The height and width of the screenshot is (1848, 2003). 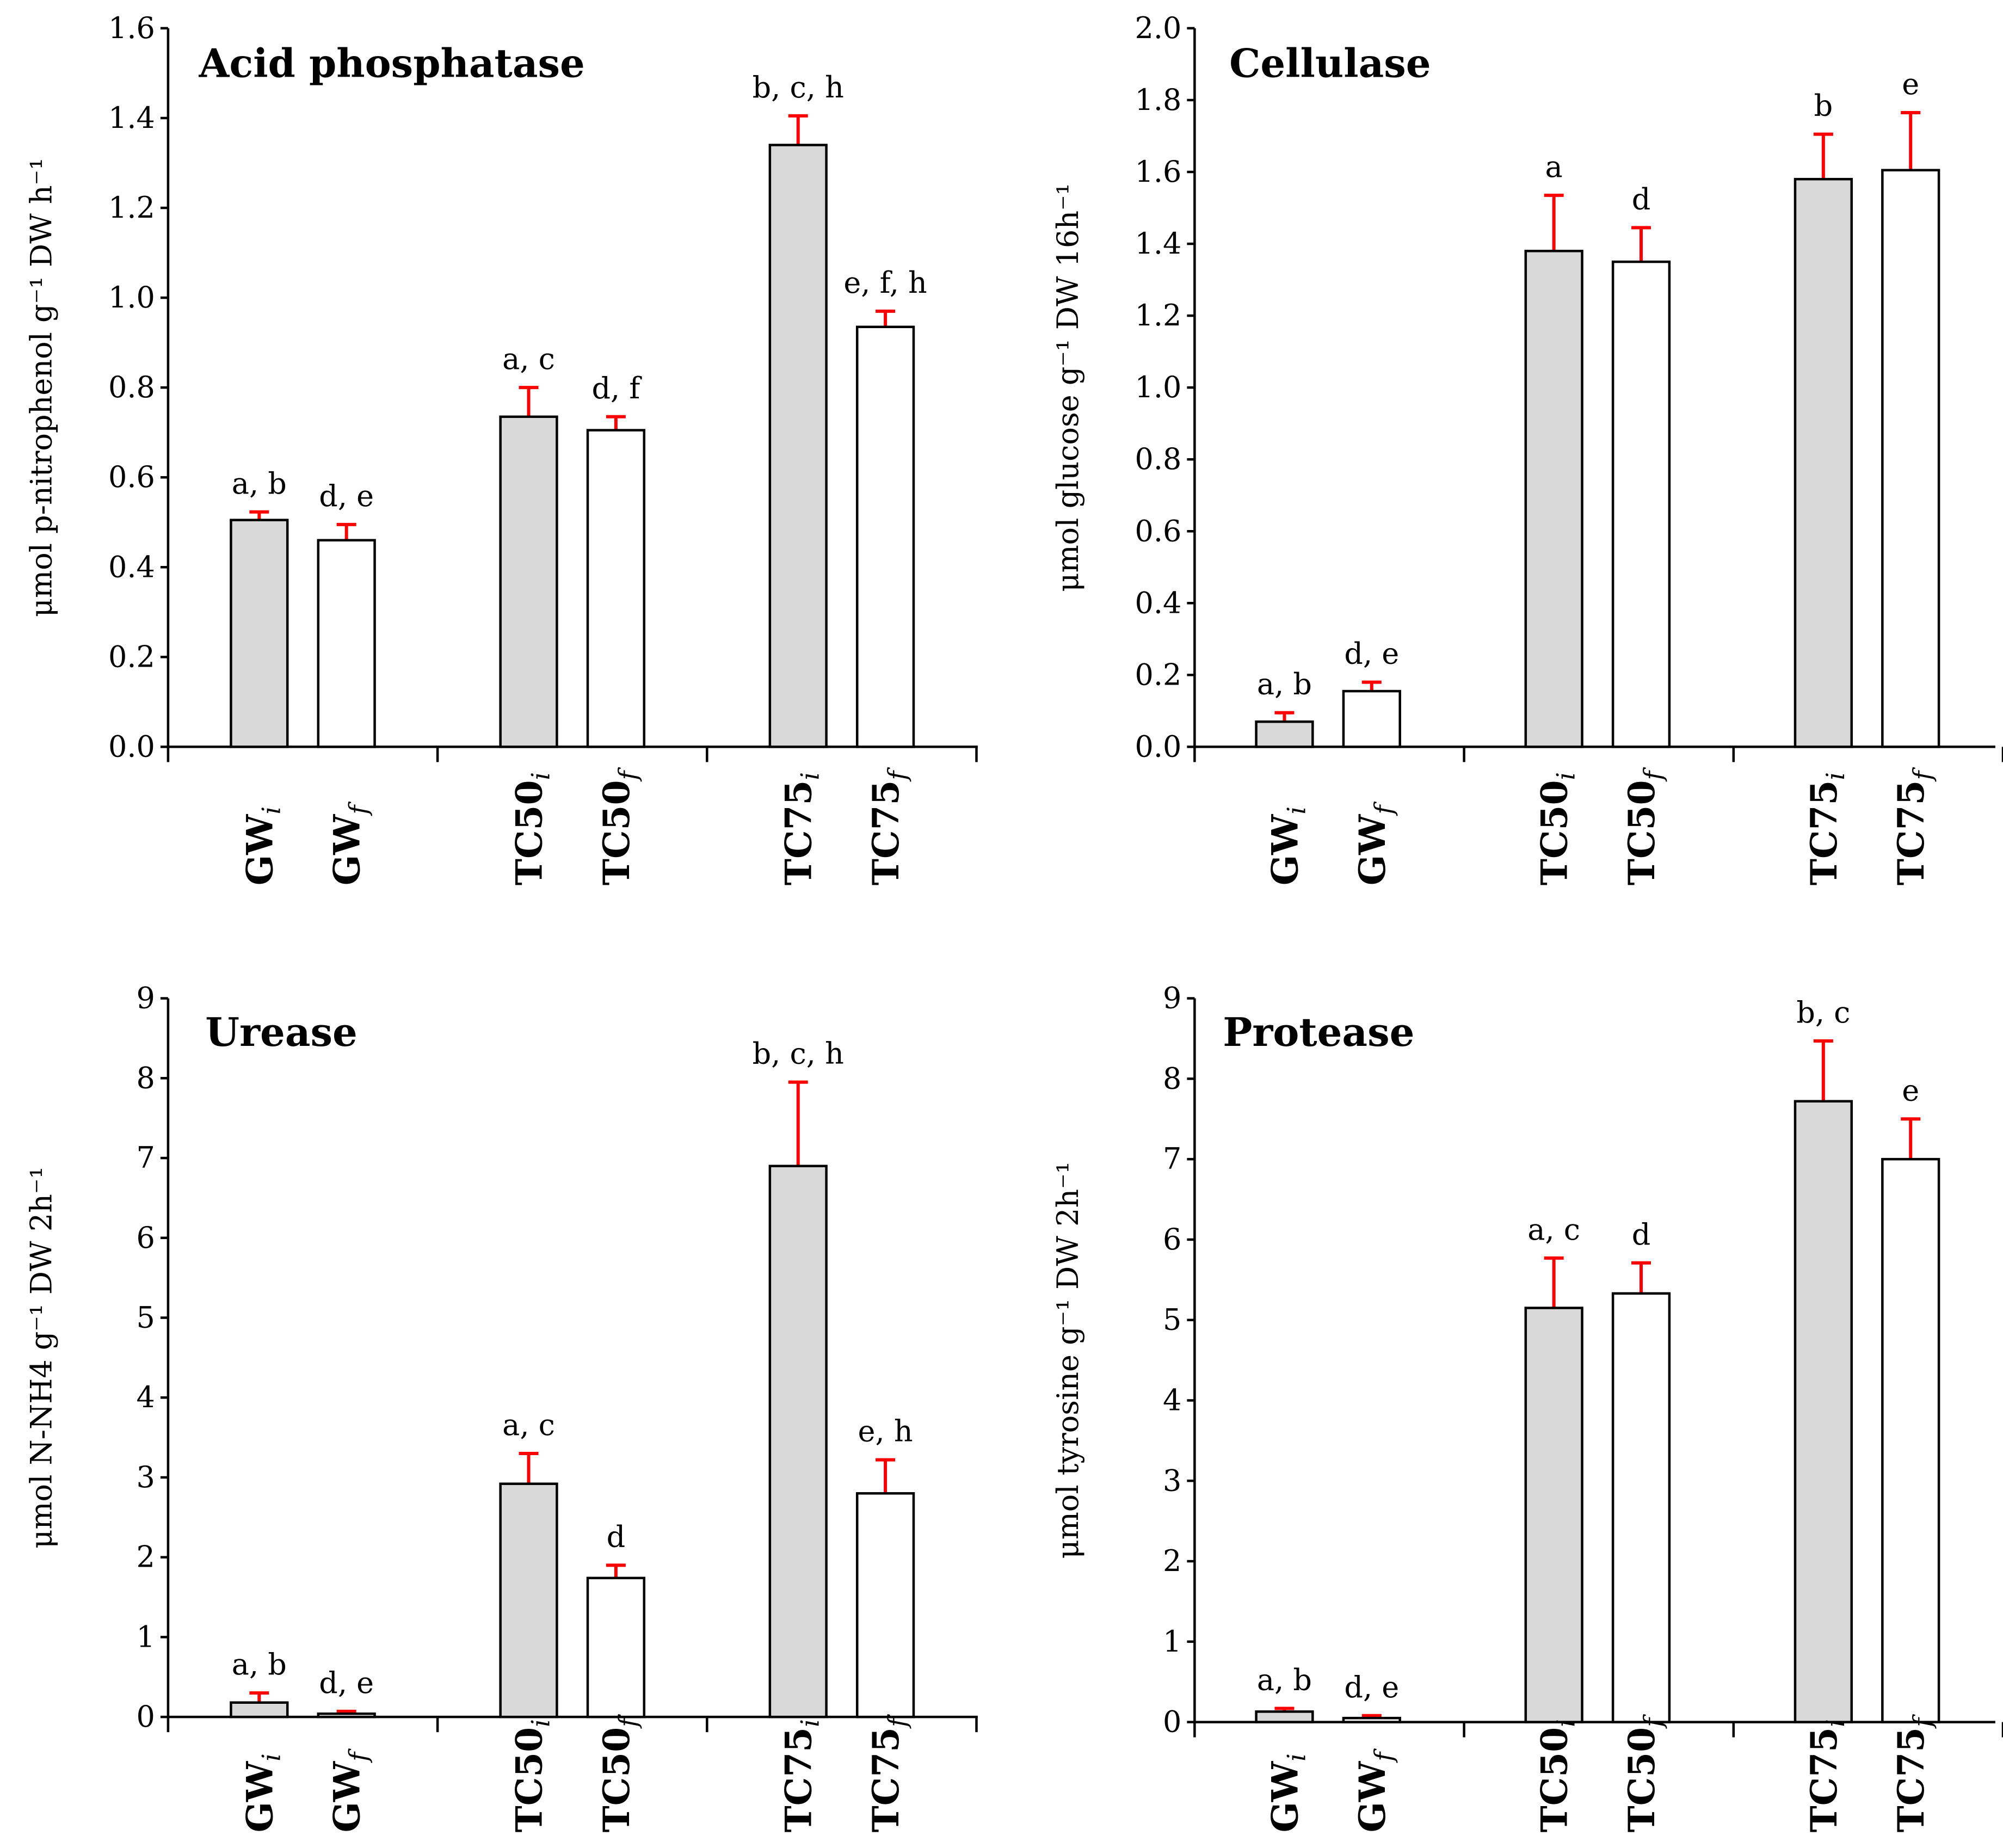 What do you see at coordinates (131, 297) in the screenshot?
I see `y-tick-label: 1.0` at bounding box center [131, 297].